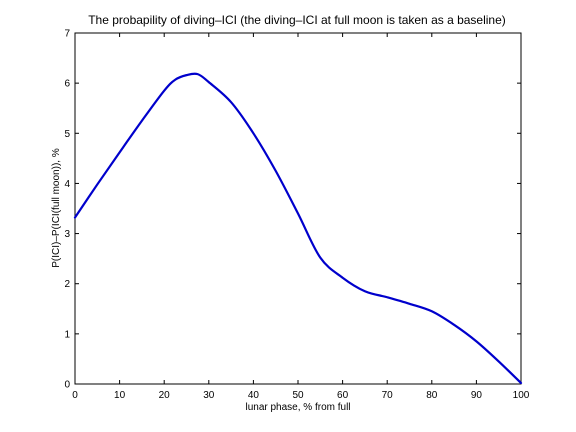  Describe the element at coordinates (56, 208) in the screenshot. I see `y-axis-label: P(ICI)–P(ICI(full moon)), %` at that location.